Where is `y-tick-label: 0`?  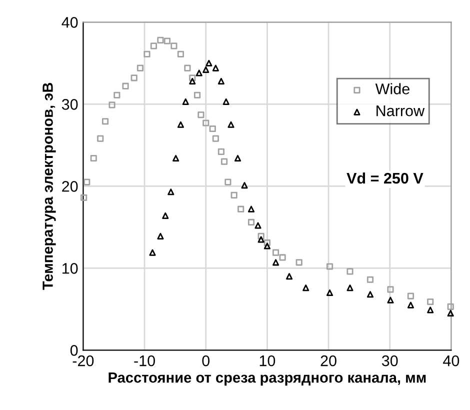 y-tick-label: 0 is located at coordinates (74, 350).